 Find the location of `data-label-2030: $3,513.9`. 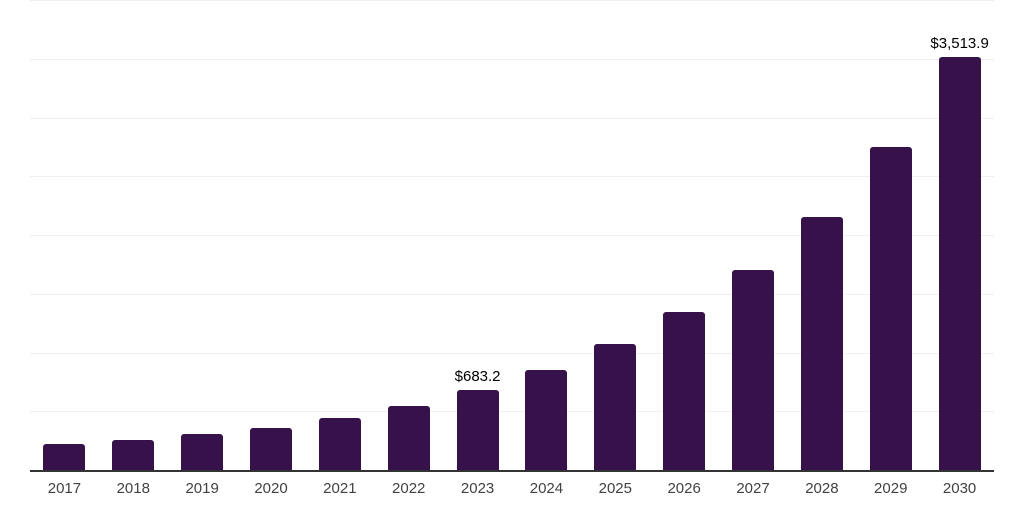

data-label-2030: $3,513.9 is located at coordinates (959, 44).